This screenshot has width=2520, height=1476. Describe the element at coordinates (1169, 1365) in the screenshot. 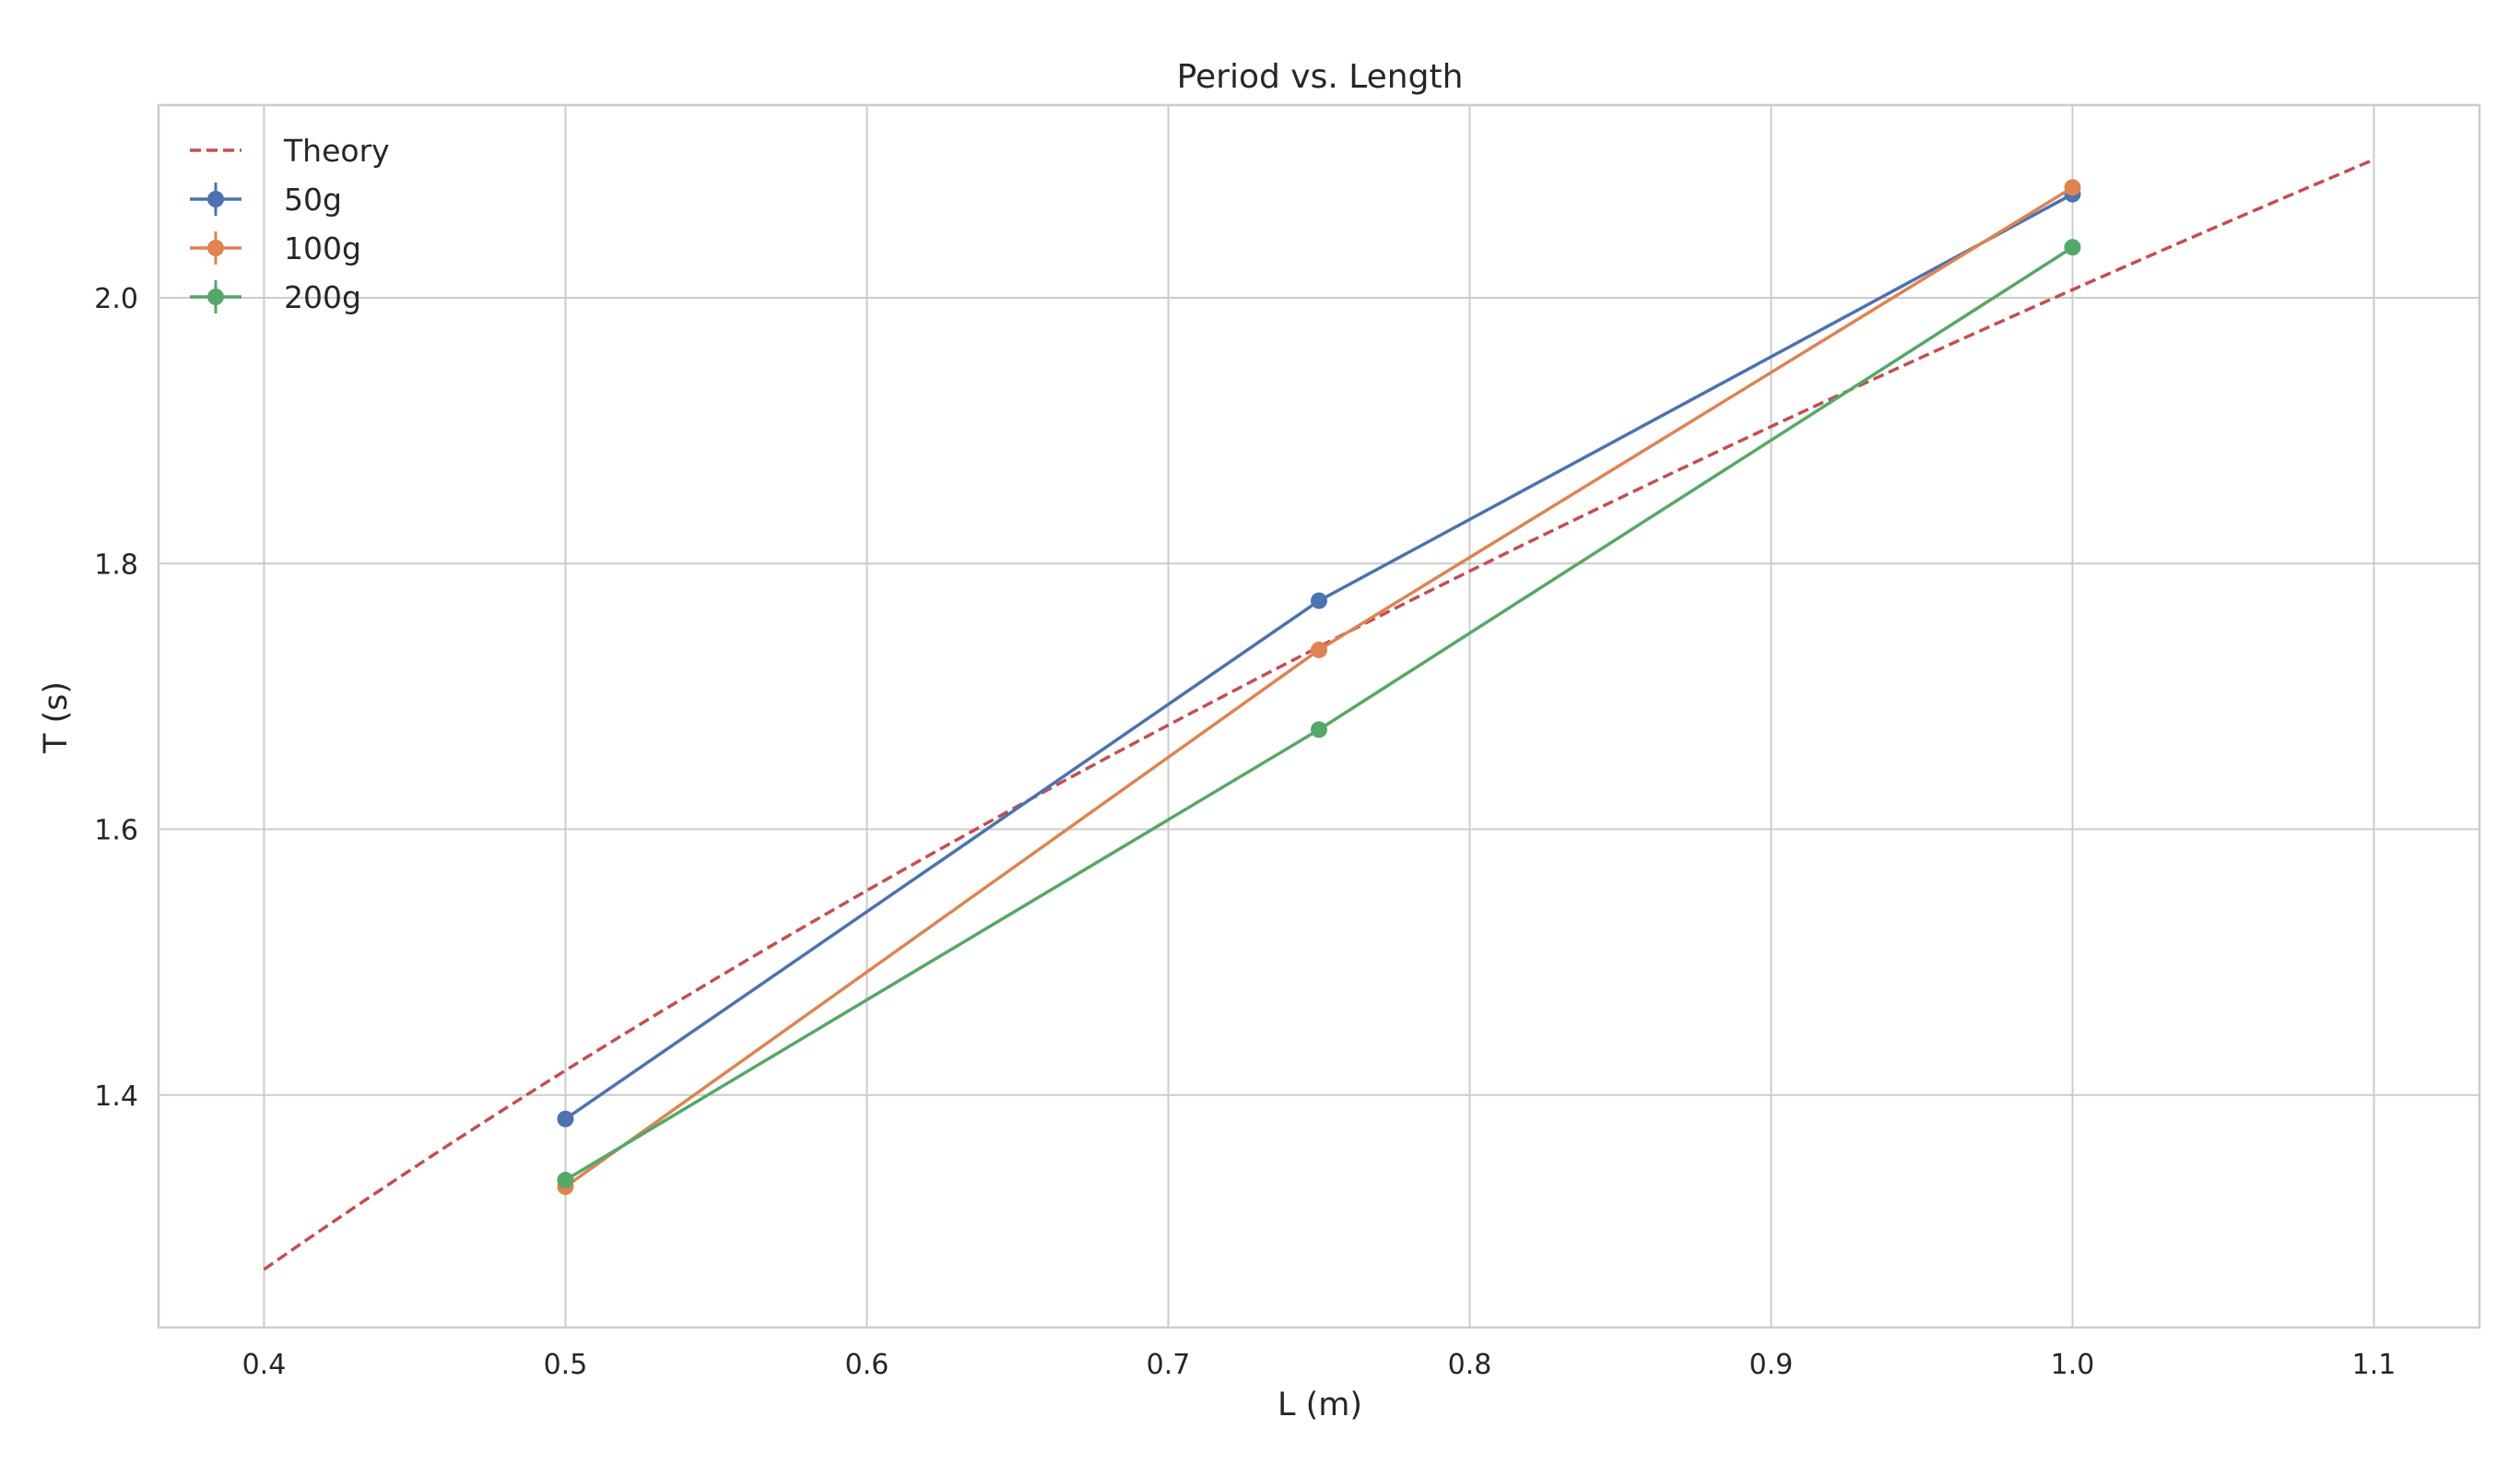

I see `x-tick-label: 0.7` at that location.